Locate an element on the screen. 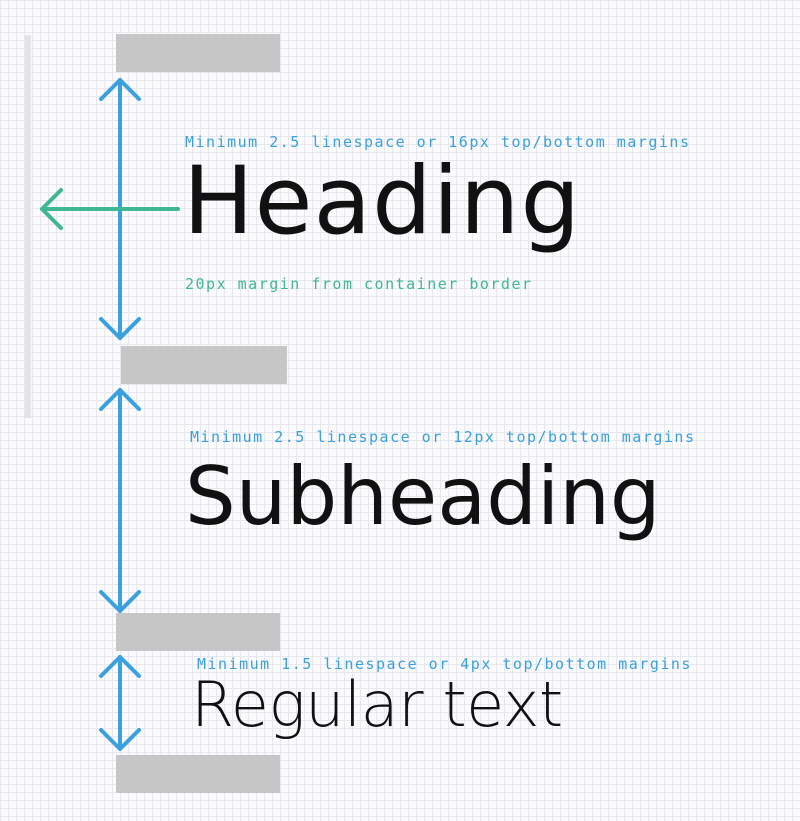 The height and width of the screenshot is (821, 800). placeholder-block-after-heading is located at coordinates (204, 365).